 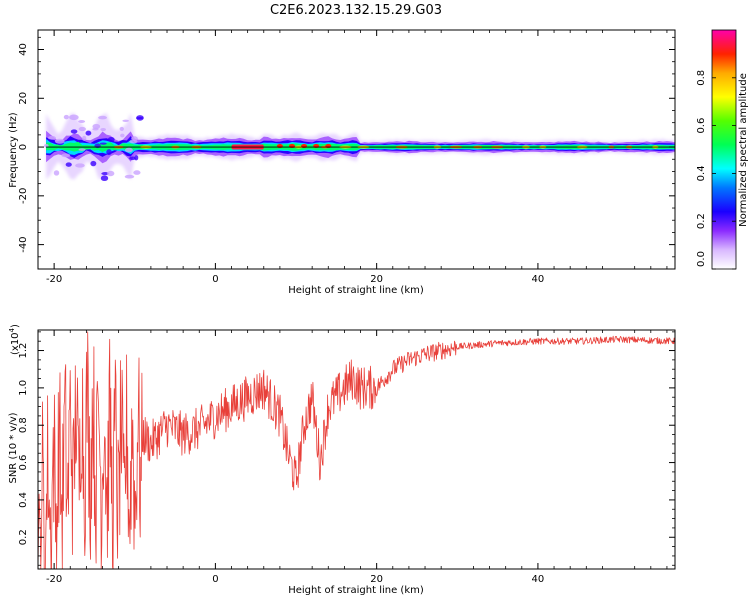 I want to click on spectrogram-band, so click(x=359, y=147).